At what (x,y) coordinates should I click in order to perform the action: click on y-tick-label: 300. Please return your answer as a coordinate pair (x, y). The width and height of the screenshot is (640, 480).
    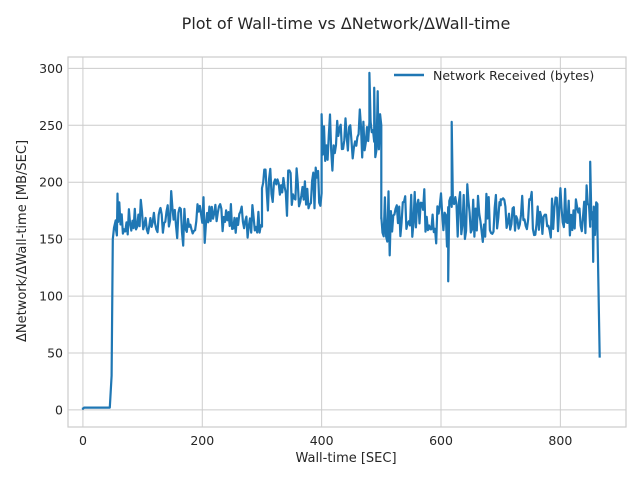
    Looking at the image, I should click on (51, 68).